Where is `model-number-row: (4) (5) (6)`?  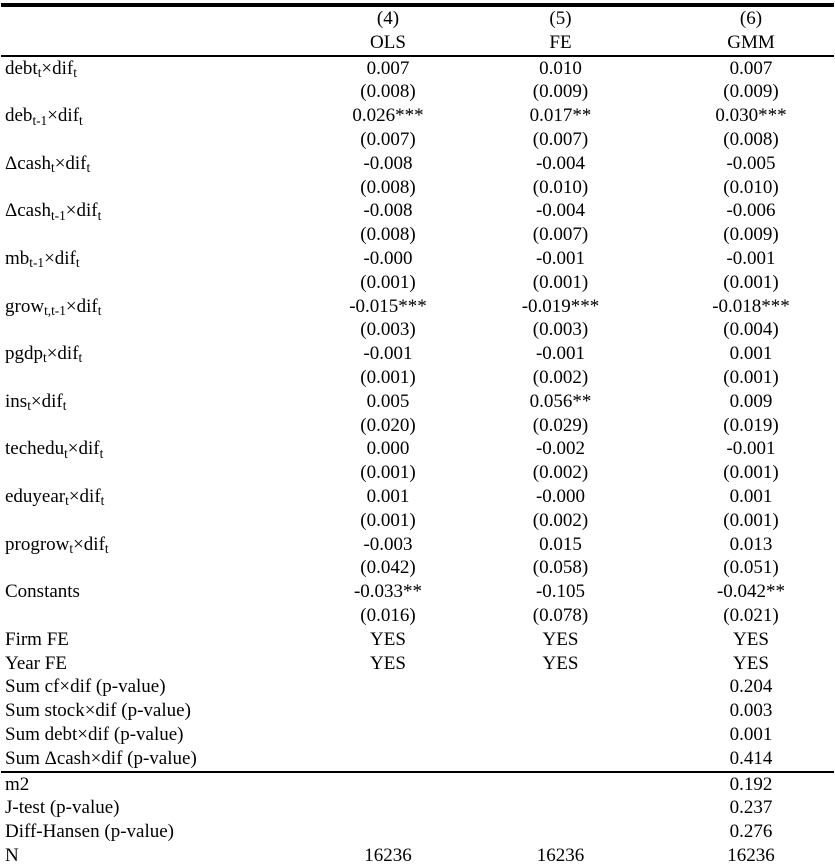
model-number-row: (4) (5) (6) is located at coordinates (417, 18).